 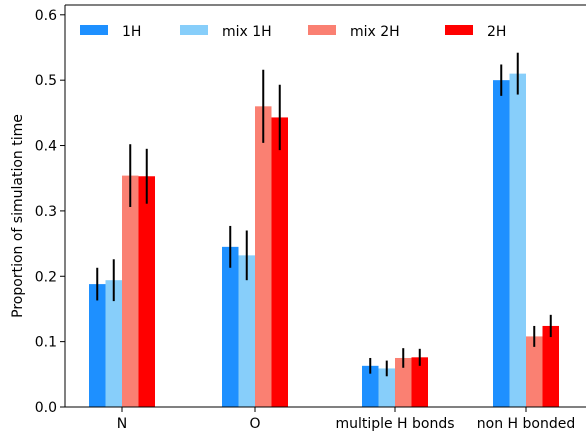 I want to click on bar-mix-1h-non-h-bonded, so click(x=517, y=240).